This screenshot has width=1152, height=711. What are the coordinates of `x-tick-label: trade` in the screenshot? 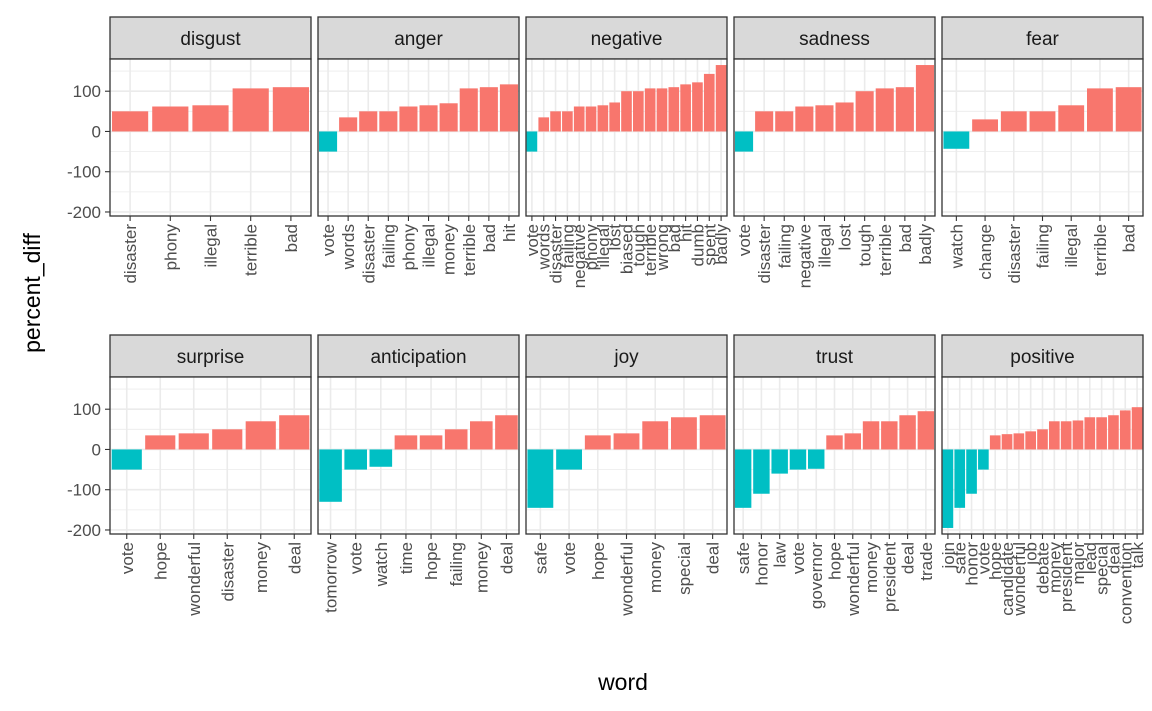 It's located at (926, 561).